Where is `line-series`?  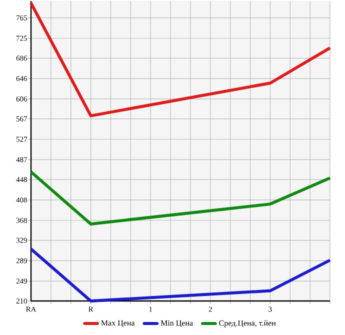 line-series is located at coordinates (181, 198).